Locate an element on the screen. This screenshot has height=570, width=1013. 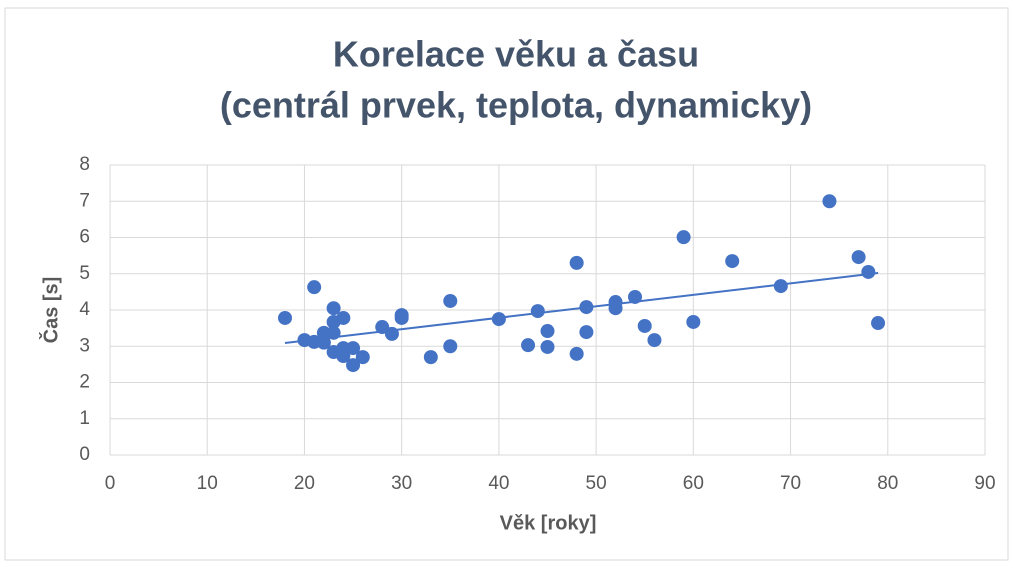
x-tick-label: 10 is located at coordinates (207, 483).